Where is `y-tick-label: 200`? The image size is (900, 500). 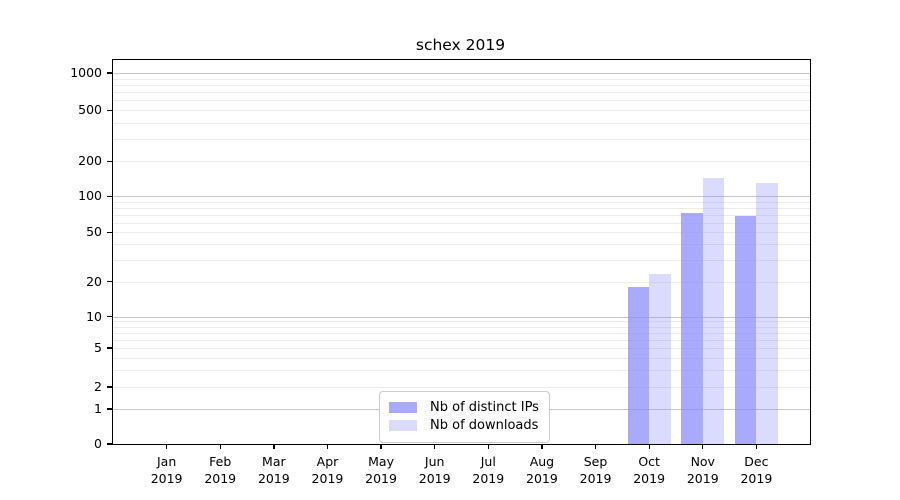 y-tick-label: 200 is located at coordinates (90, 161).